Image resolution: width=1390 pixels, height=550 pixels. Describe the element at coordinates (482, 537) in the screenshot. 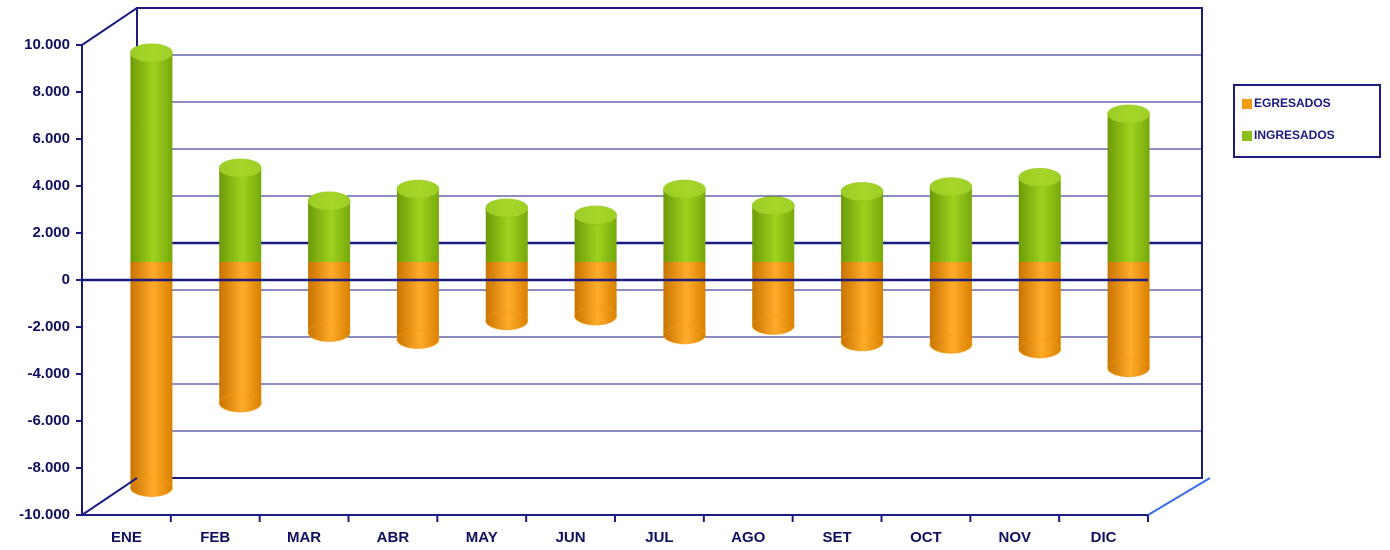

I see `x-tick-label: MAY` at that location.